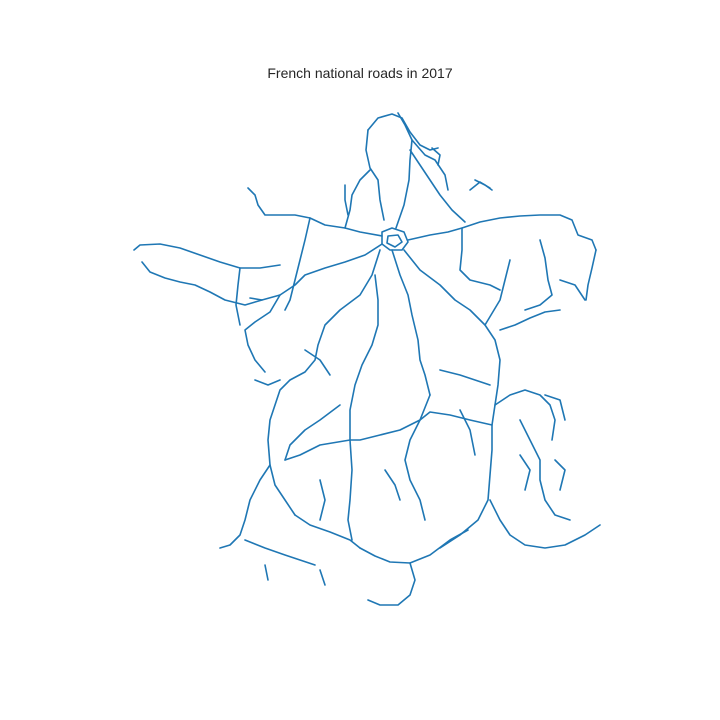  I want to click on road-paris-inner, so click(394, 241).